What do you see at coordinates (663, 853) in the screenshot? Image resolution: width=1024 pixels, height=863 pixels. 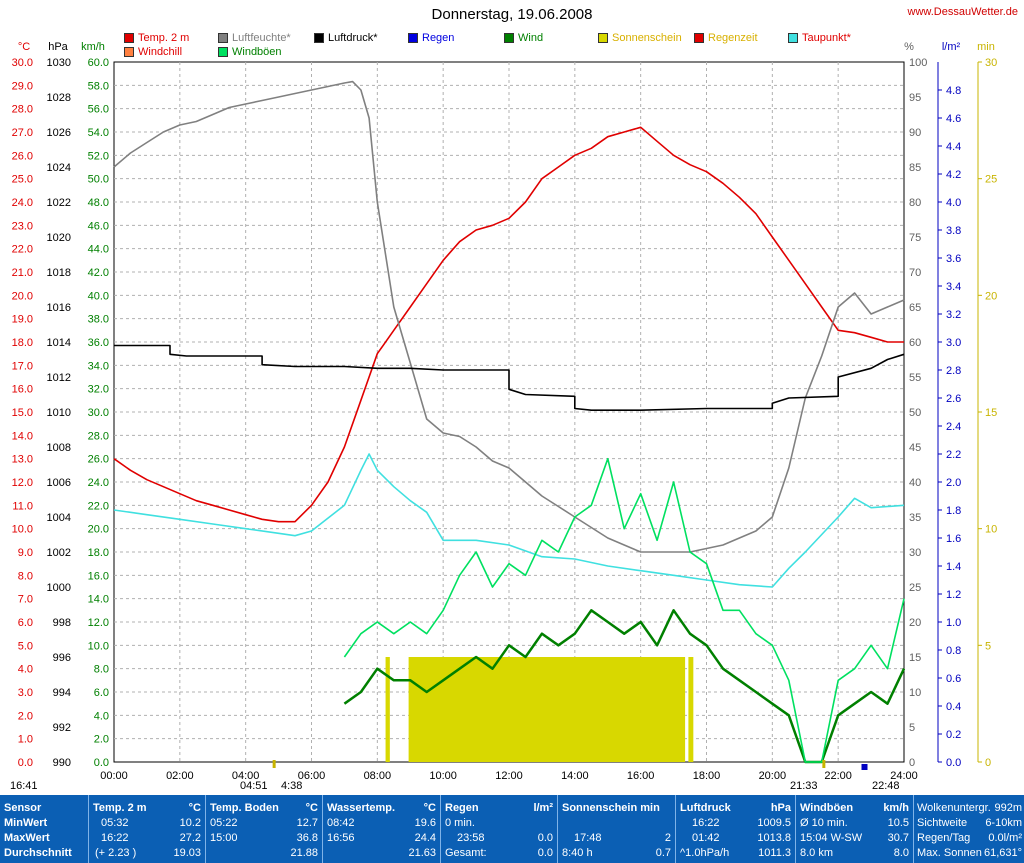 I see `stats-cell: 0.7` at bounding box center [663, 853].